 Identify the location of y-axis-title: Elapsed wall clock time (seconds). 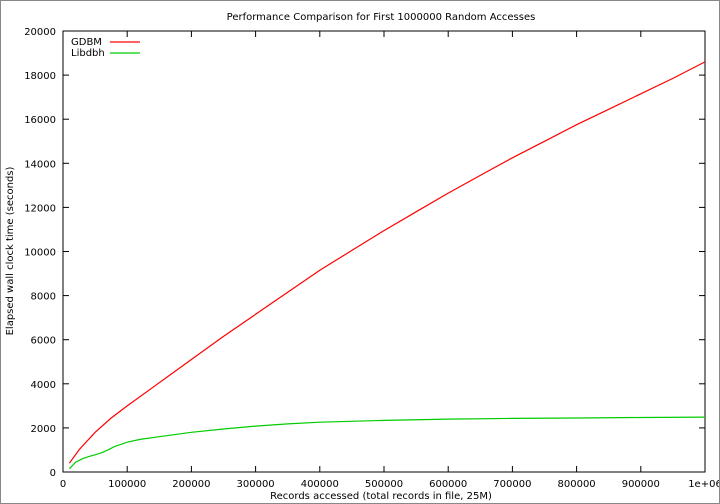
(10, 251).